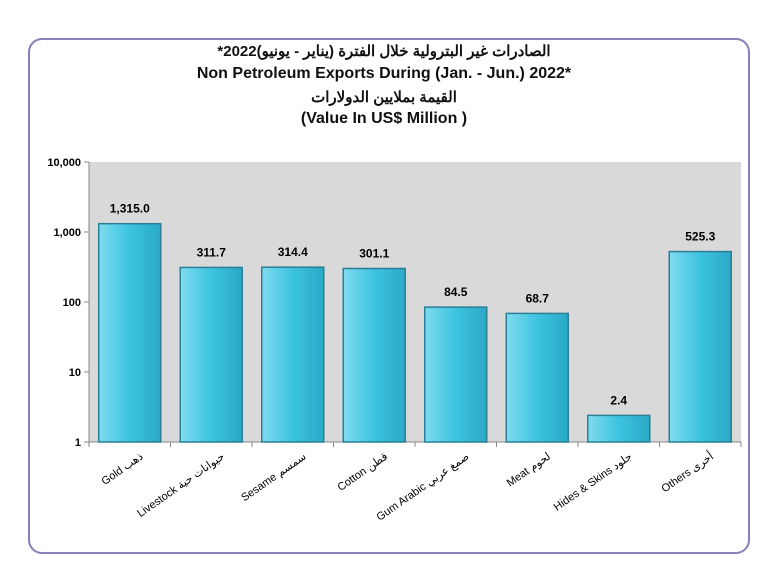 Image resolution: width=768 pixels, height=584 pixels. What do you see at coordinates (273, 478) in the screenshot?
I see `x-tick-label: Sesame سمسم` at bounding box center [273, 478].